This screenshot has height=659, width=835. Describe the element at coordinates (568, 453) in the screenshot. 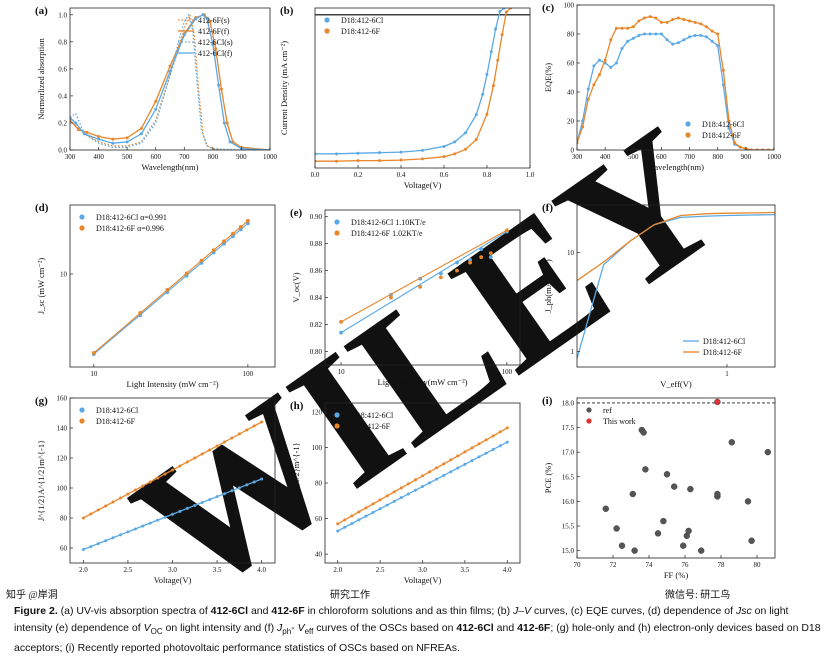

I see `y-tick-label: 17.0` at that location.